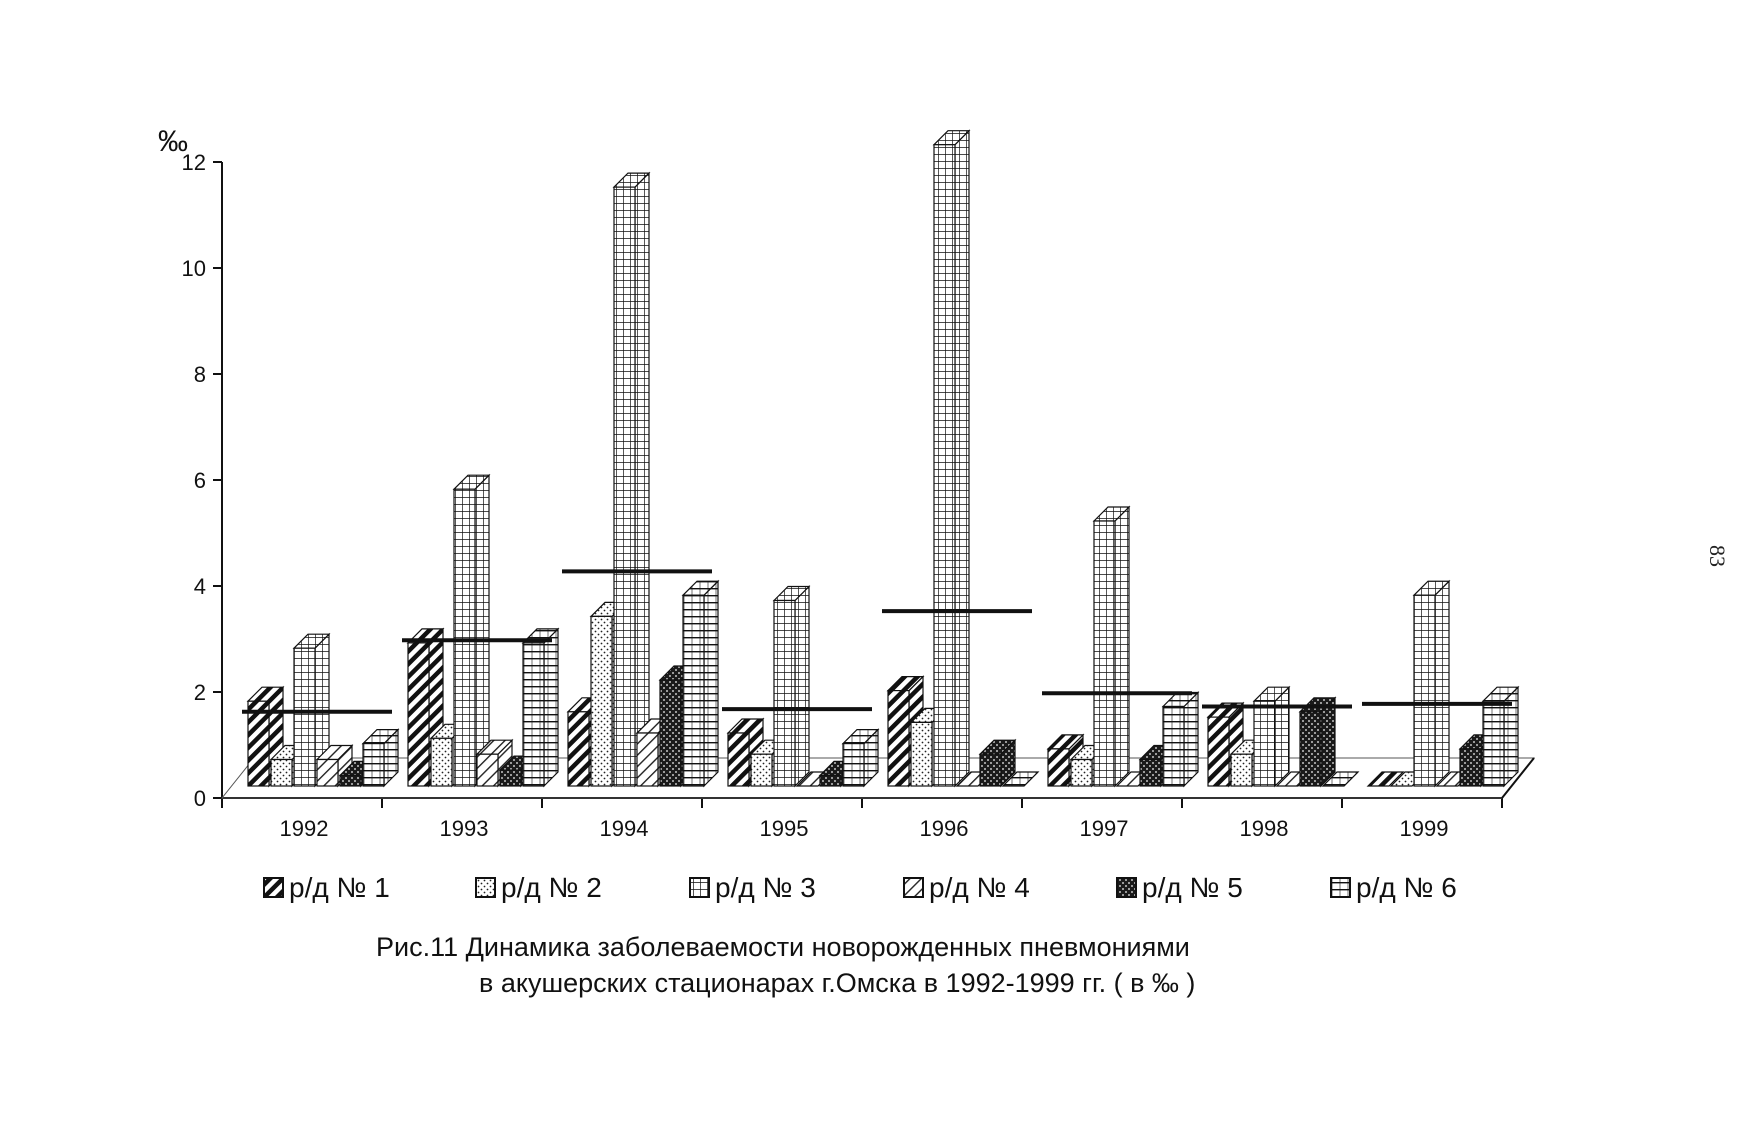 This screenshot has width=1746, height=1121. What do you see at coordinates (624, 828) in the screenshot?
I see `x-tick-label: 1994` at bounding box center [624, 828].